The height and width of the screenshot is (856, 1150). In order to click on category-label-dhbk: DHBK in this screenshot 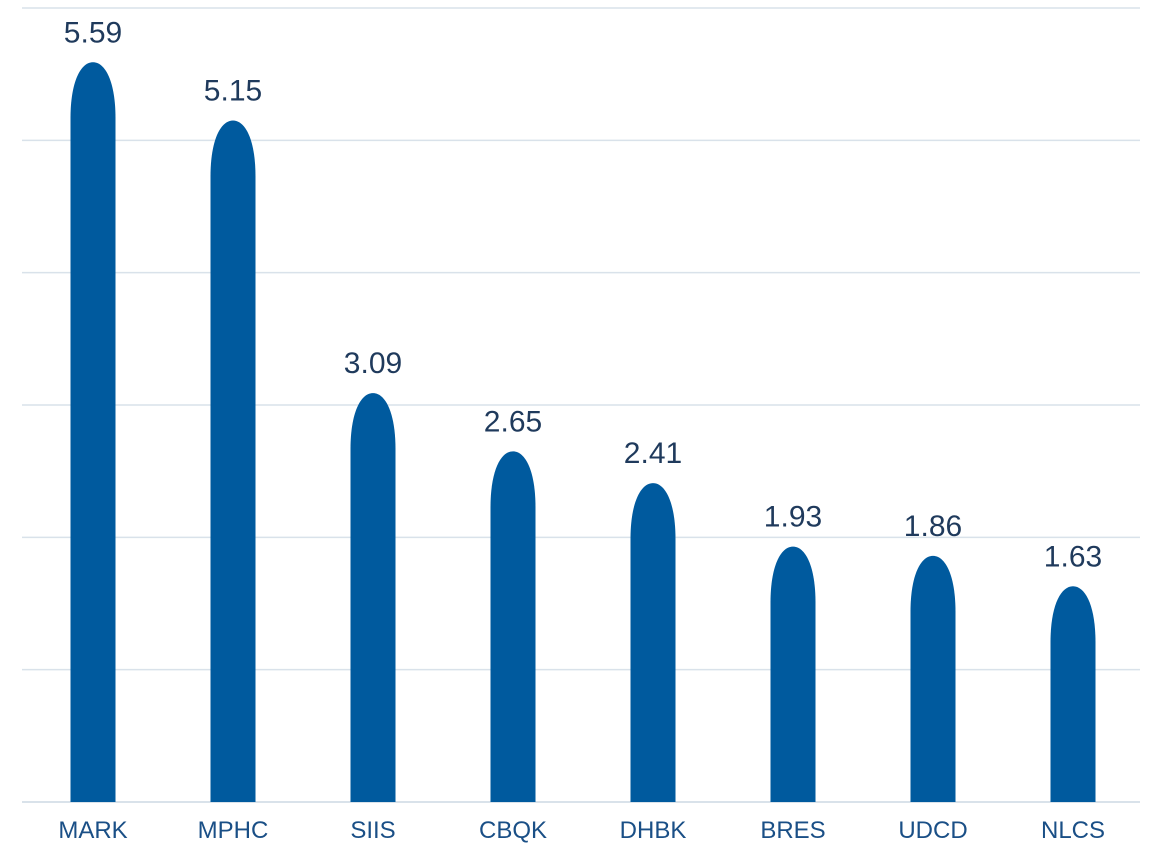, I will do `click(653, 830)`.